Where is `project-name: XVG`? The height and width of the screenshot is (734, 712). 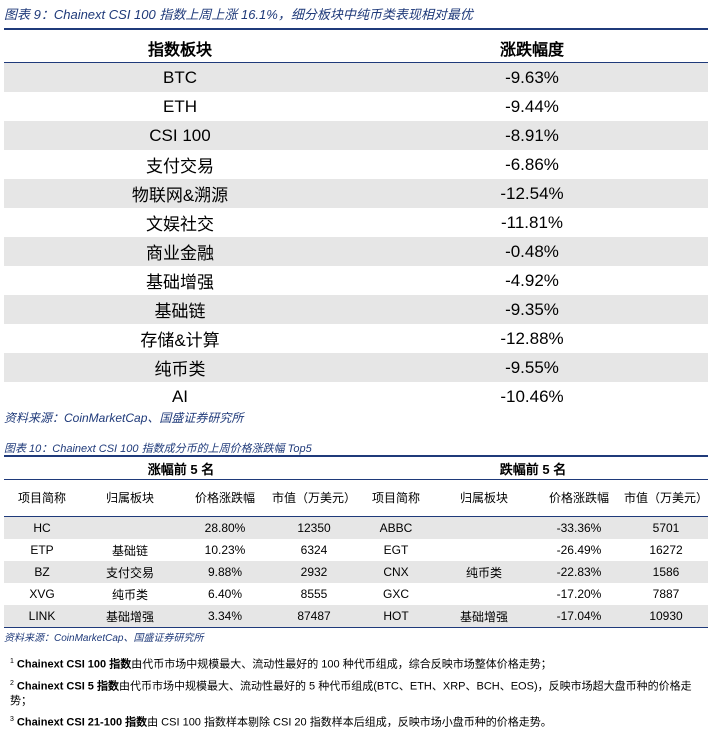 project-name: XVG is located at coordinates (42, 594).